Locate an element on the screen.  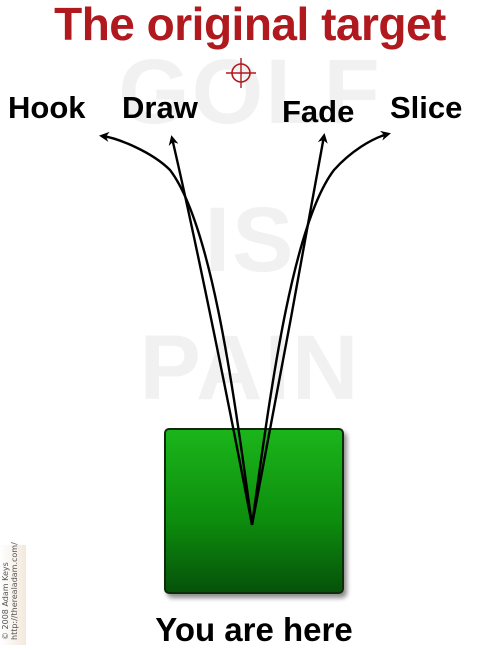
fade-arrow is located at coordinates (289, 329).